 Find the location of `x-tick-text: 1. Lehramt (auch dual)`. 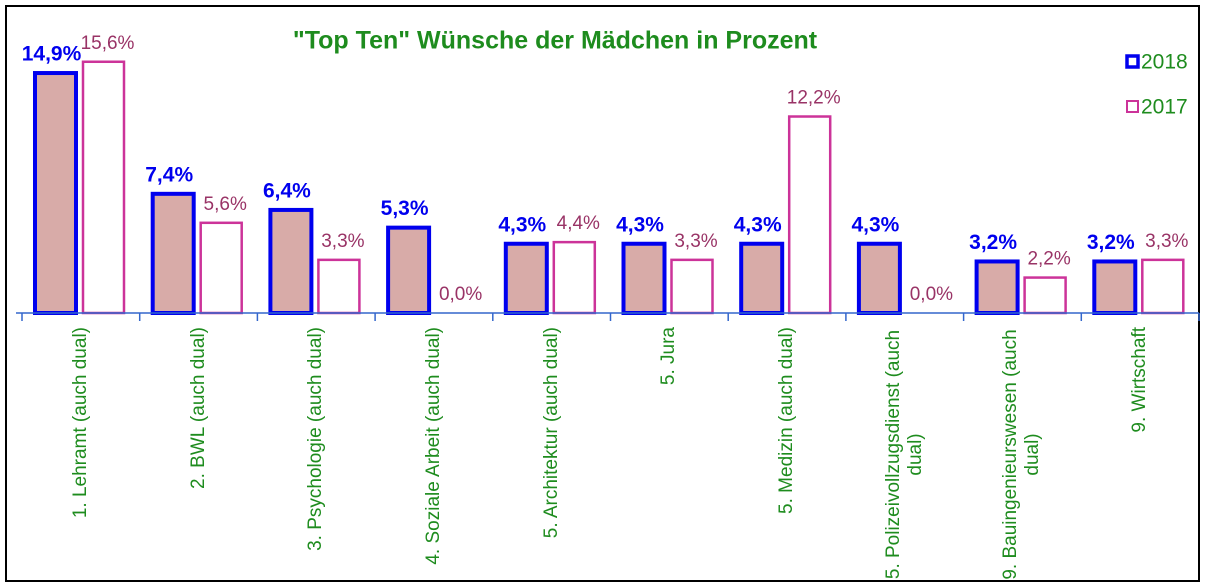

x-tick-text: 1. Lehramt (auch dual) is located at coordinates (80, 423).